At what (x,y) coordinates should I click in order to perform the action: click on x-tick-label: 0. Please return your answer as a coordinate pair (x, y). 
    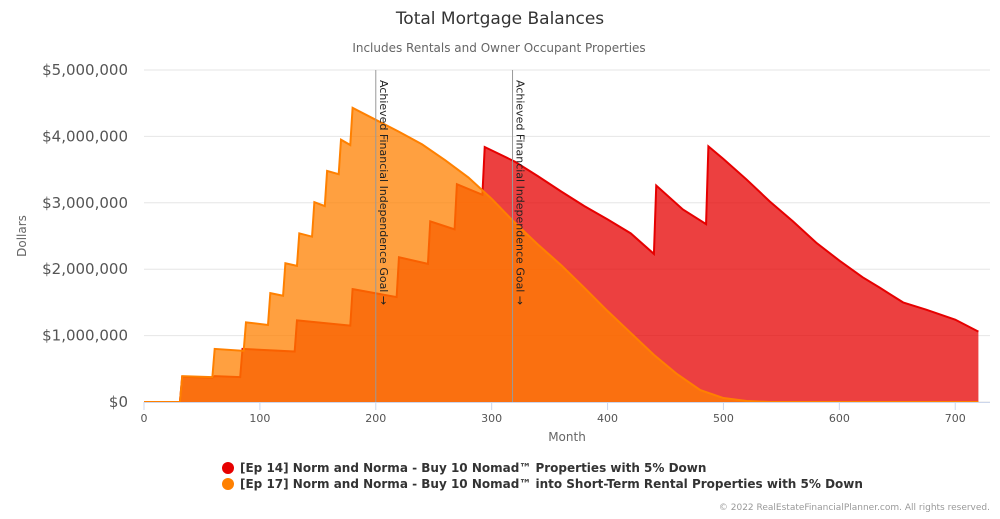
    Looking at the image, I should click on (144, 418).